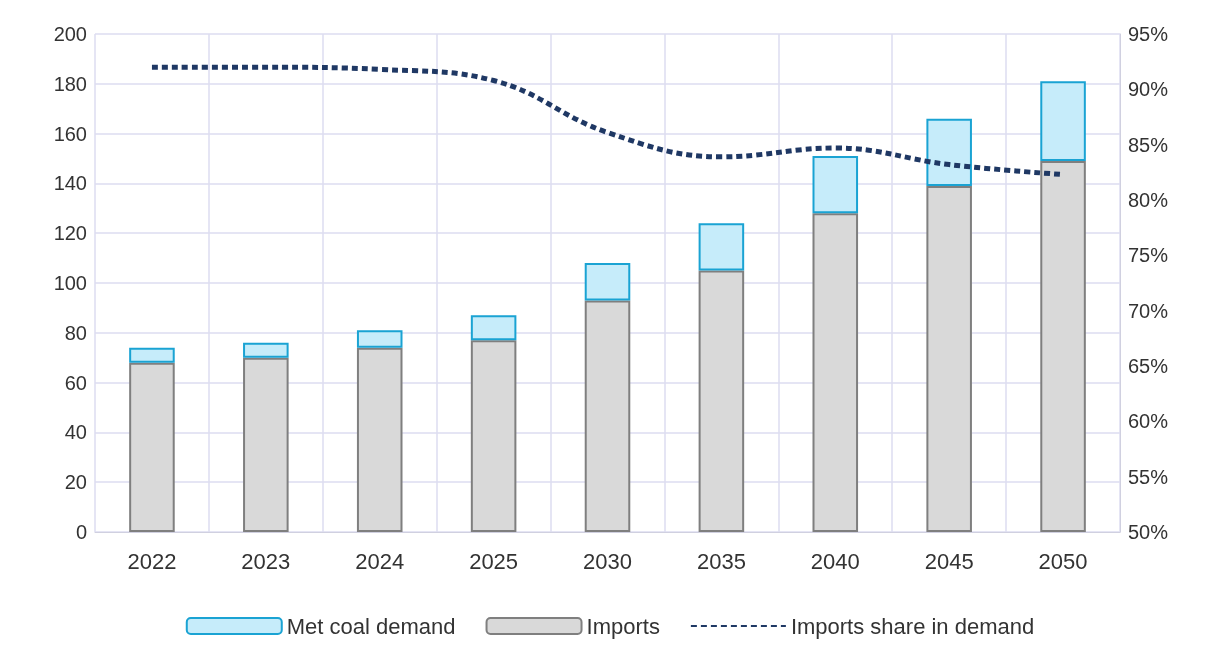 The image size is (1220, 650). Describe the element at coordinates (70, 34) in the screenshot. I see `y-tick-label: 200` at that location.